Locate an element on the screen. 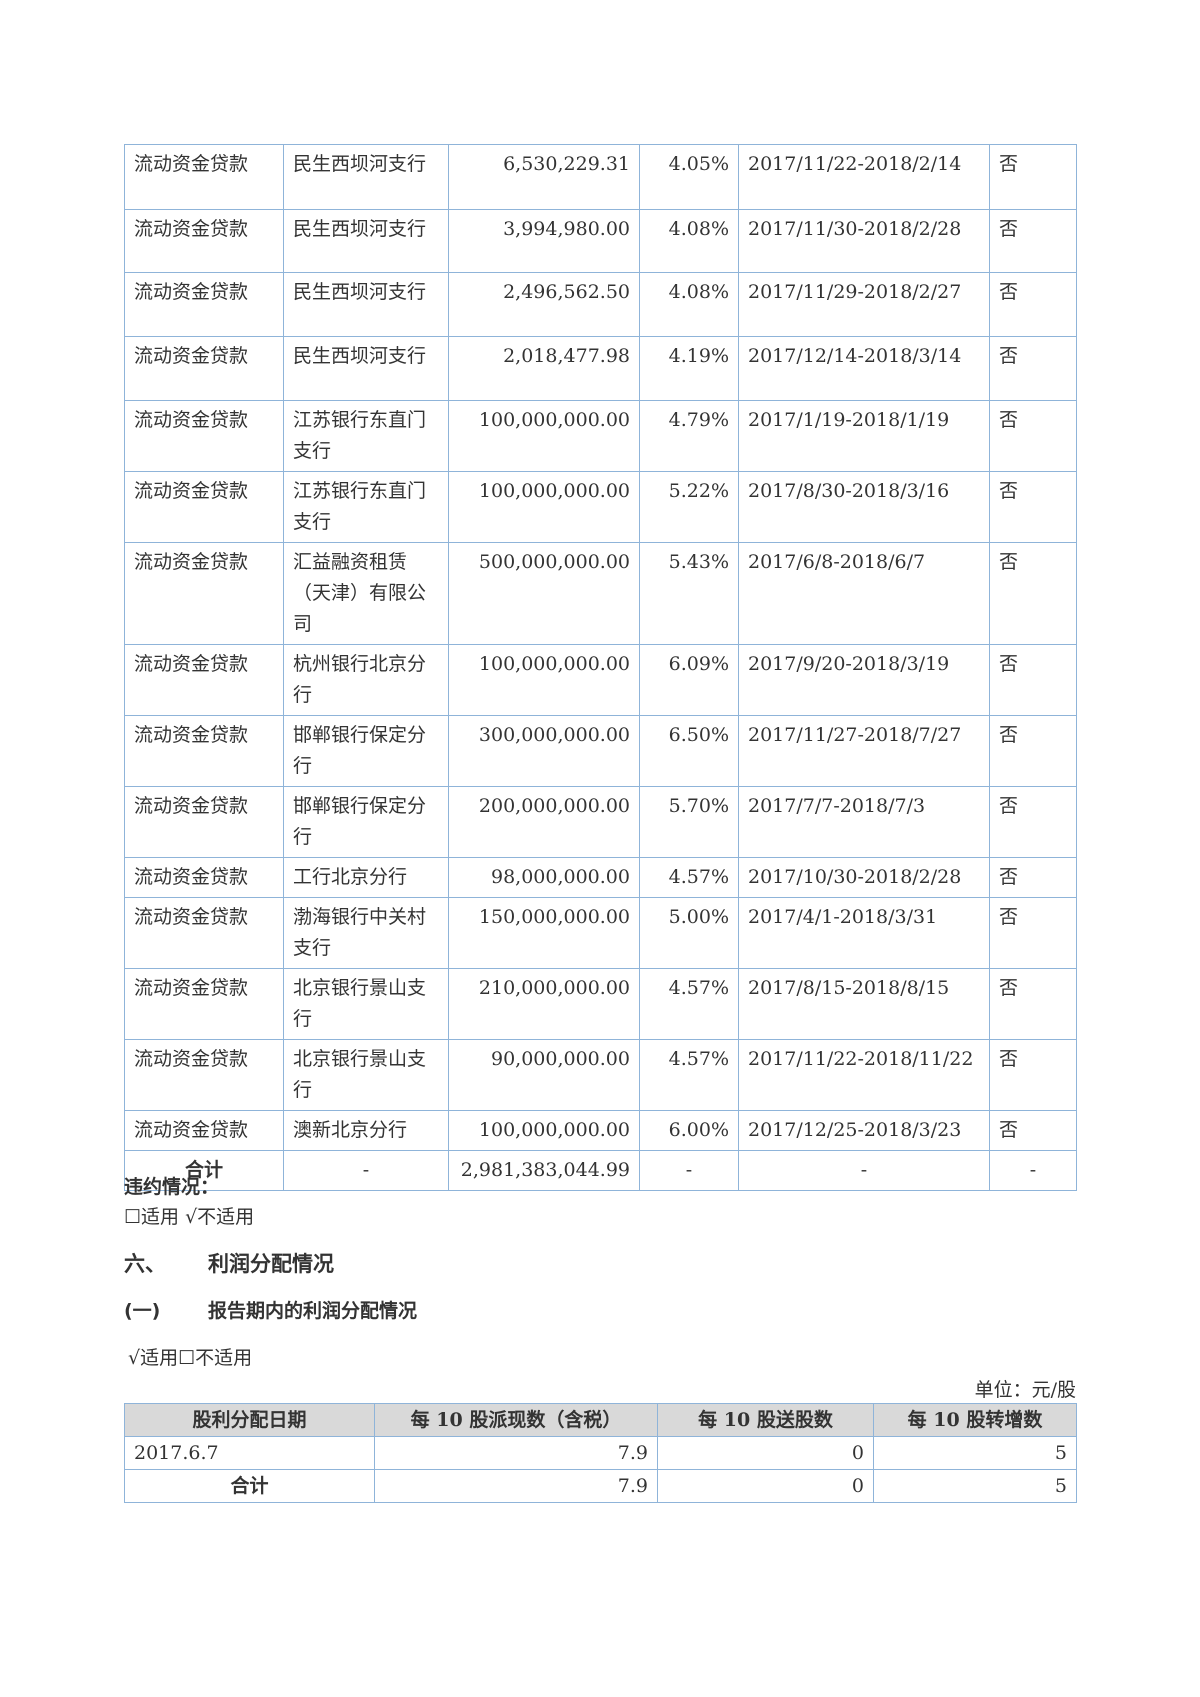  lender-cell: 澳新北京分行 is located at coordinates (366, 1130).